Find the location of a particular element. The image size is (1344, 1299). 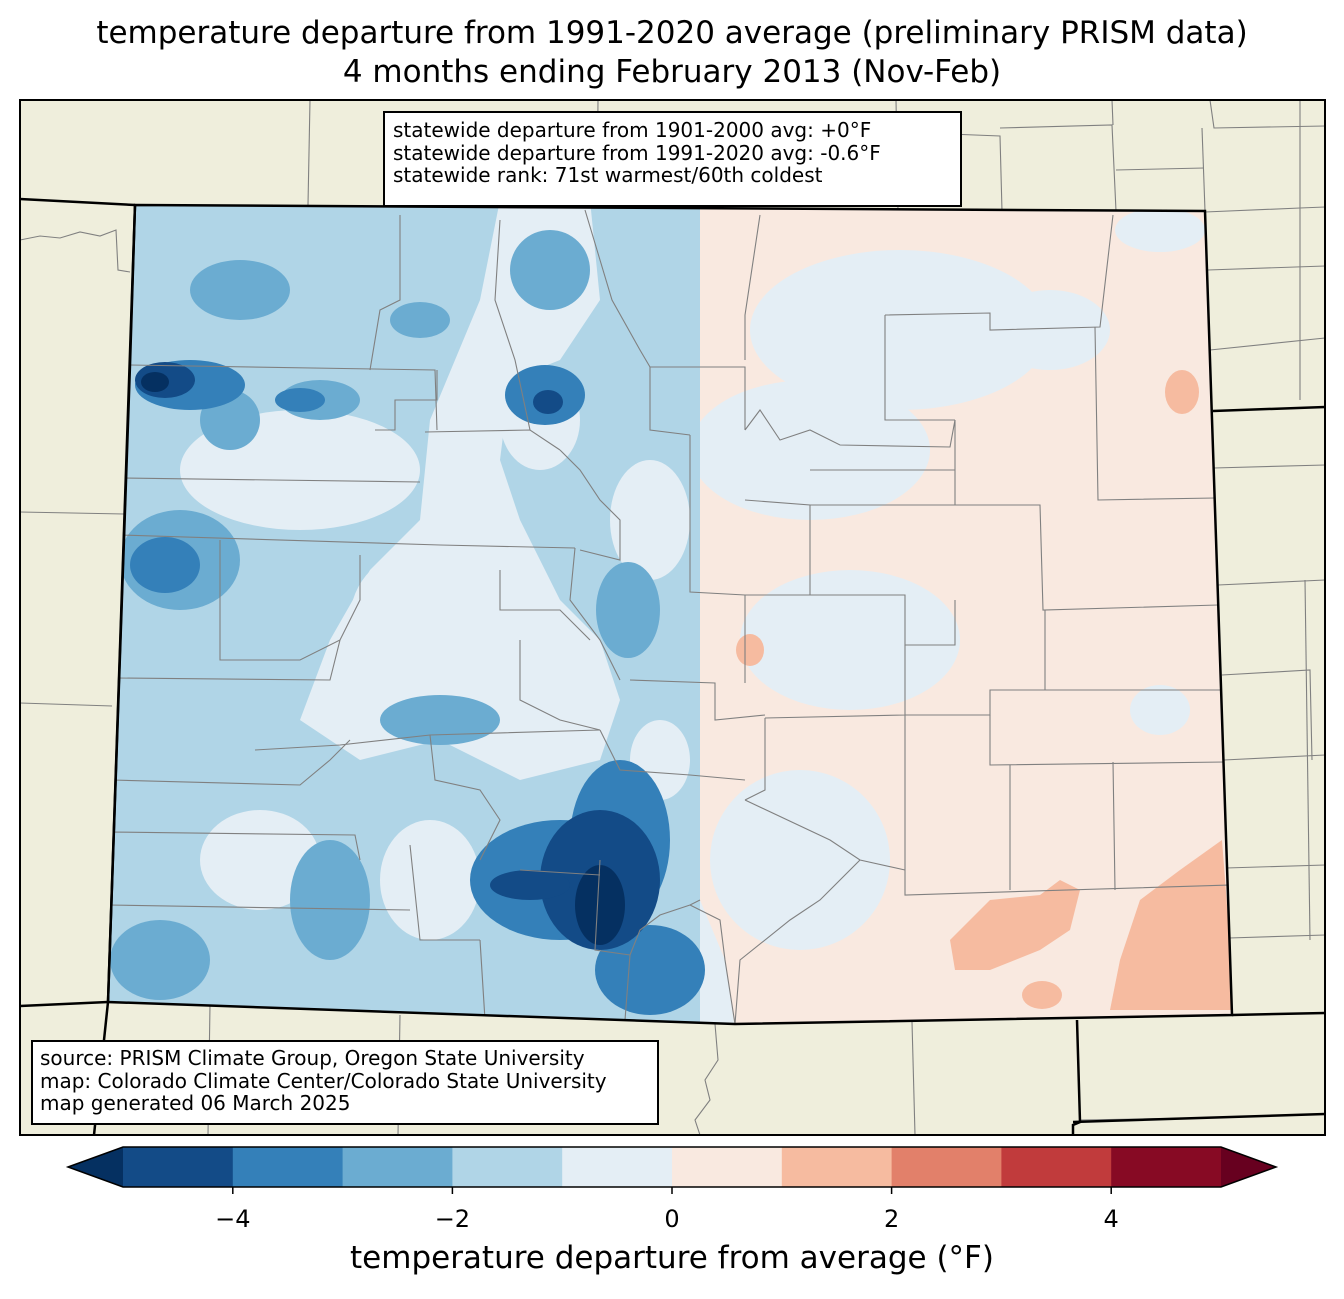

credits-generated: map generated 06 March 2025 is located at coordinates (195, 1103).